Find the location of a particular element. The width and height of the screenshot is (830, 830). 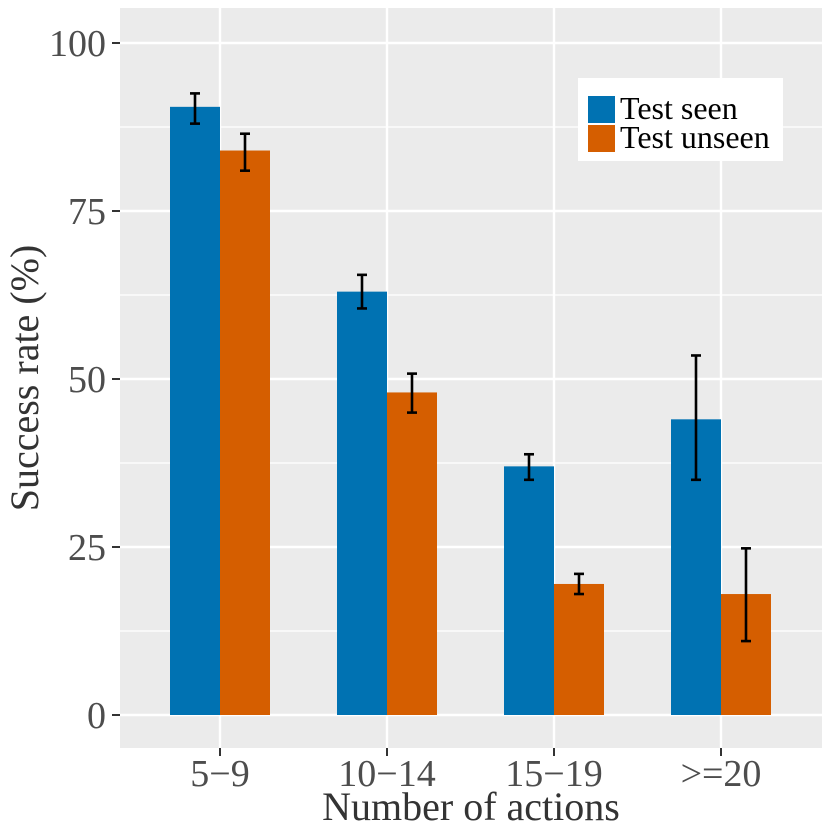

y-tick-label-100: 100 is located at coordinates (77, 44).